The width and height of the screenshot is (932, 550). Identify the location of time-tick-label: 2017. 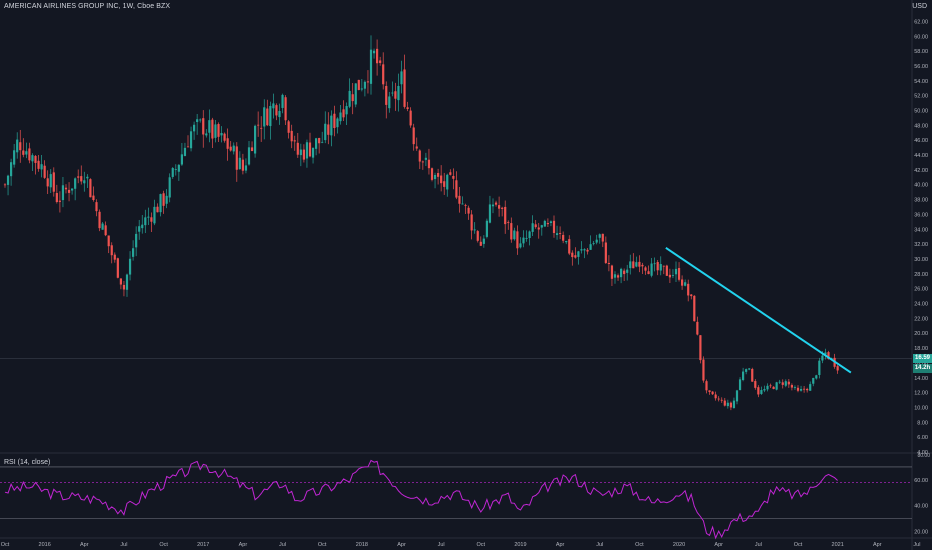
(203, 545).